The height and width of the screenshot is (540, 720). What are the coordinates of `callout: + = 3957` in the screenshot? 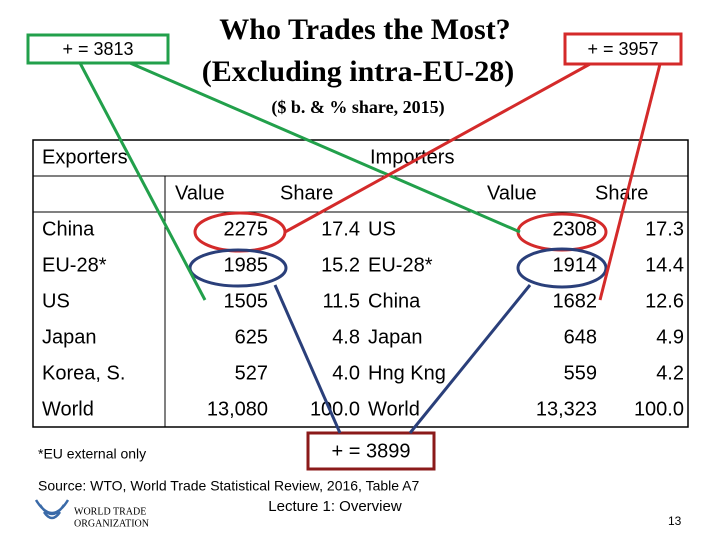 It's located at (622, 49).